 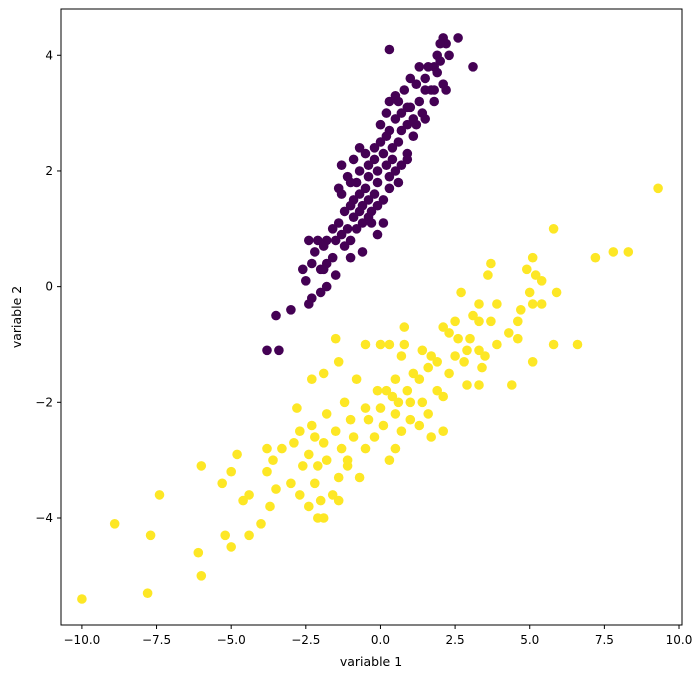 What do you see at coordinates (305, 640) in the screenshot?
I see `x-tick-label: −2.5` at bounding box center [305, 640].